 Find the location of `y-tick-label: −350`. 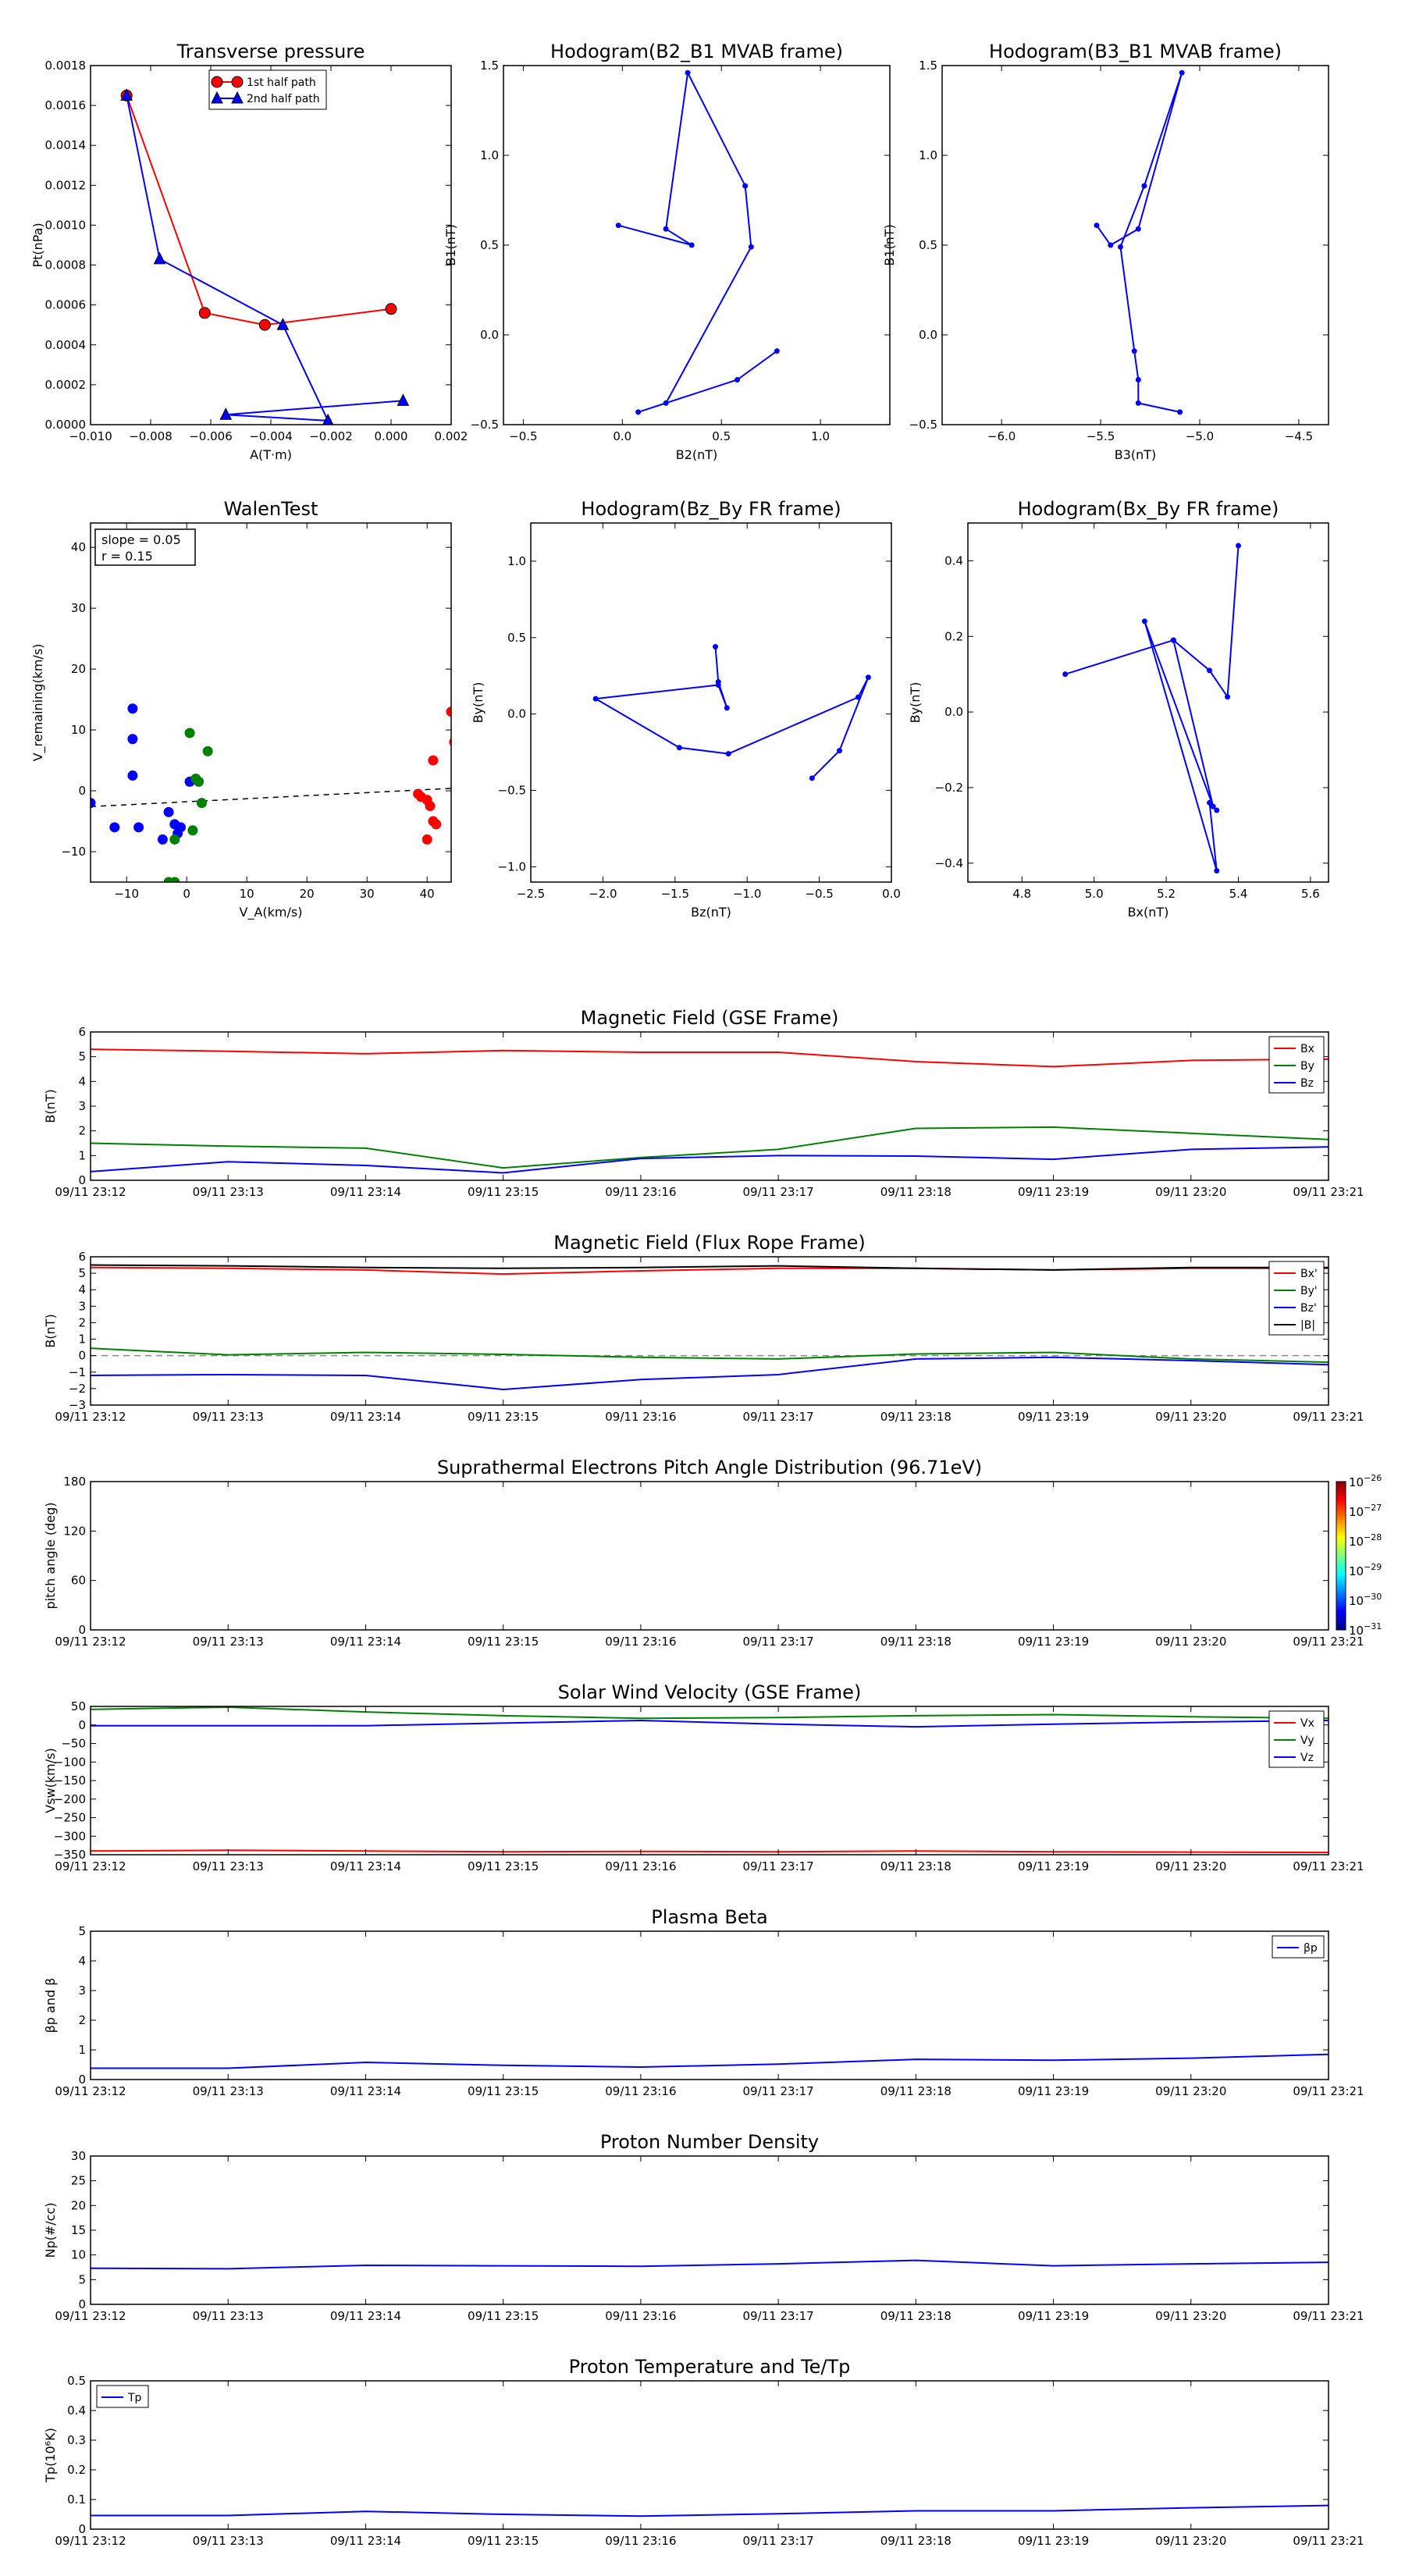

y-tick-label: −350 is located at coordinates (70, 1855).